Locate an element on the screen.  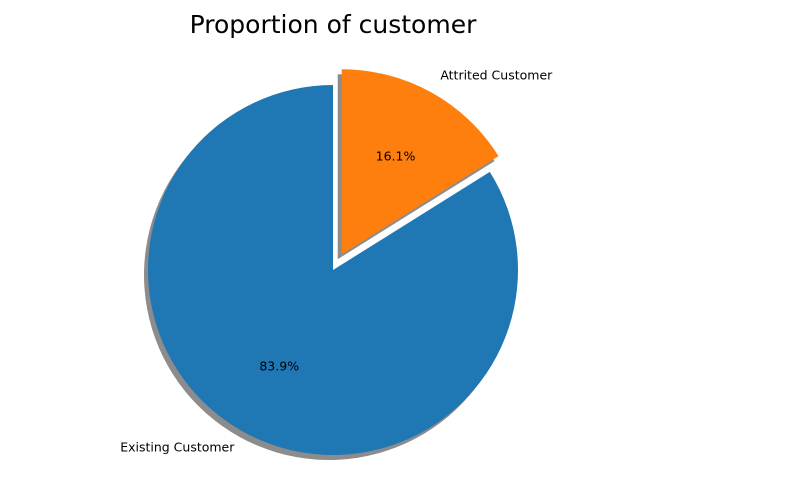
percent-label-existing-customer: 83.9% is located at coordinates (279, 366).